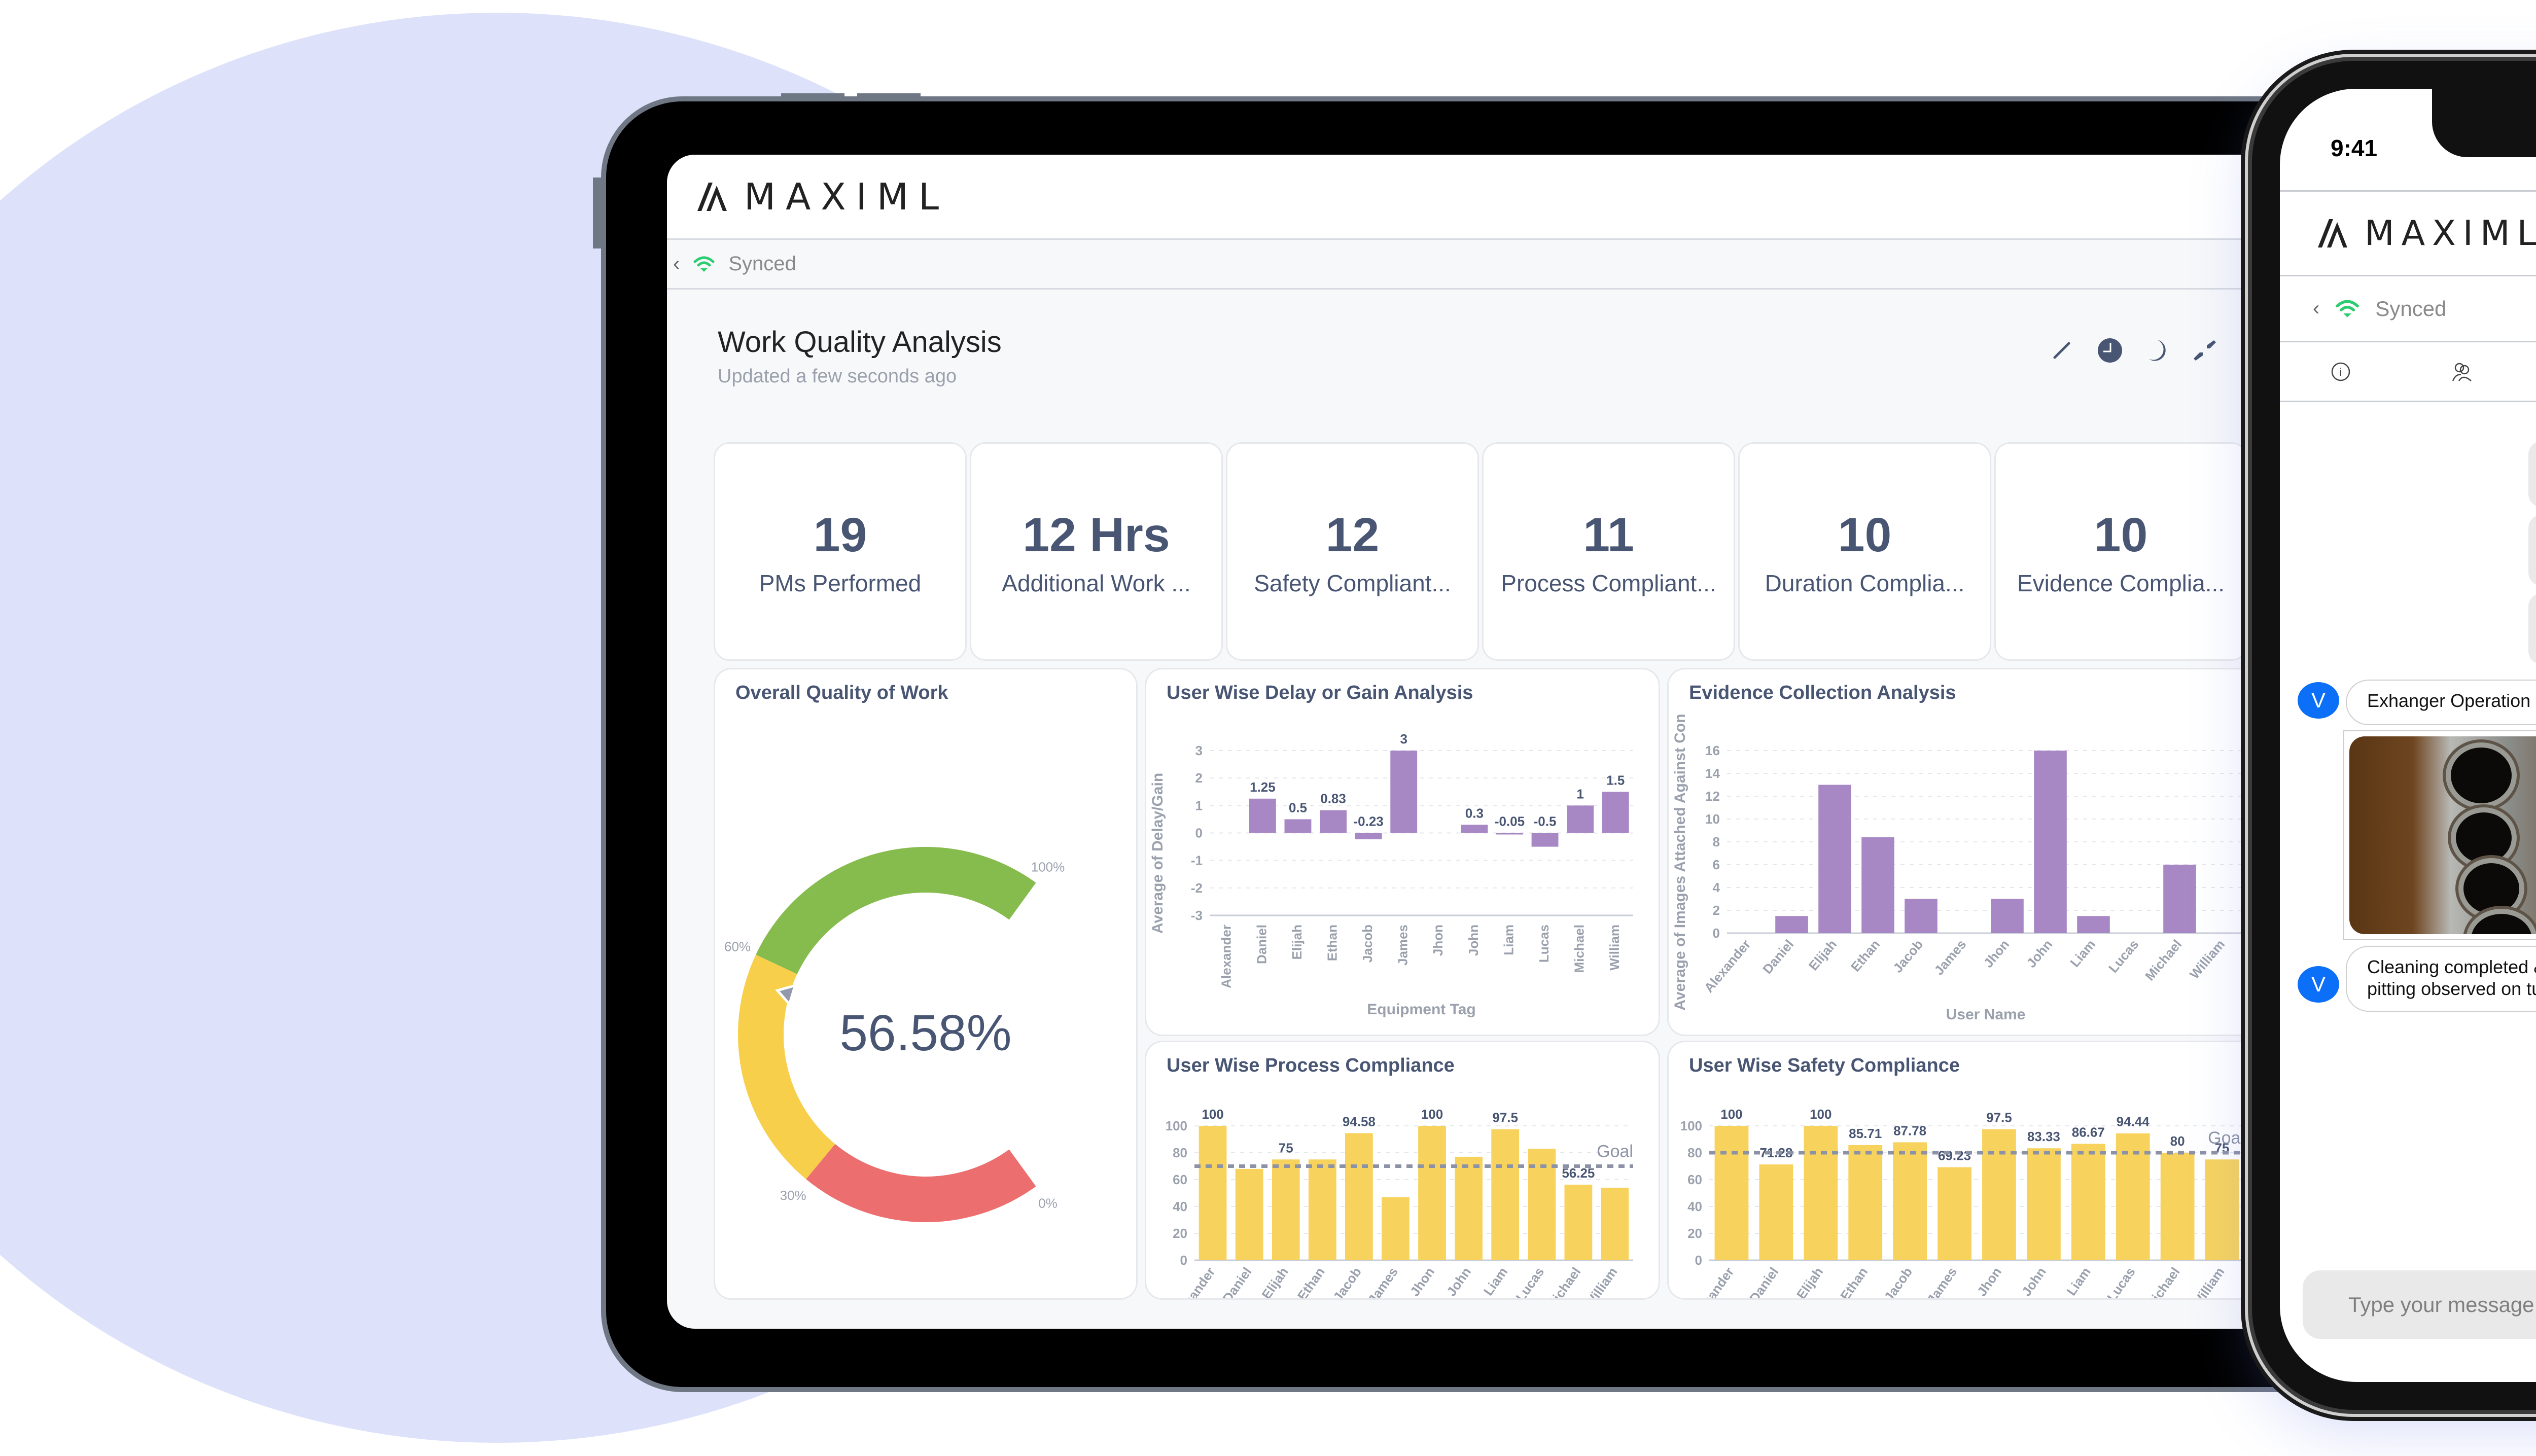 The width and height of the screenshot is (2536, 1456). I want to click on svg-text: 1.25, so click(1263, 787).